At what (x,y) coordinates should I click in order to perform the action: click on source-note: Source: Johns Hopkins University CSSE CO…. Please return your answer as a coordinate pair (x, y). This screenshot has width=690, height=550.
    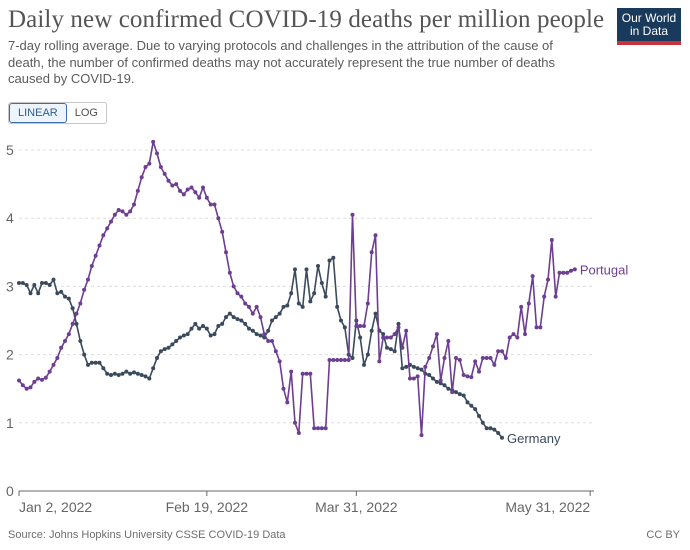
    Looking at the image, I should click on (147, 535).